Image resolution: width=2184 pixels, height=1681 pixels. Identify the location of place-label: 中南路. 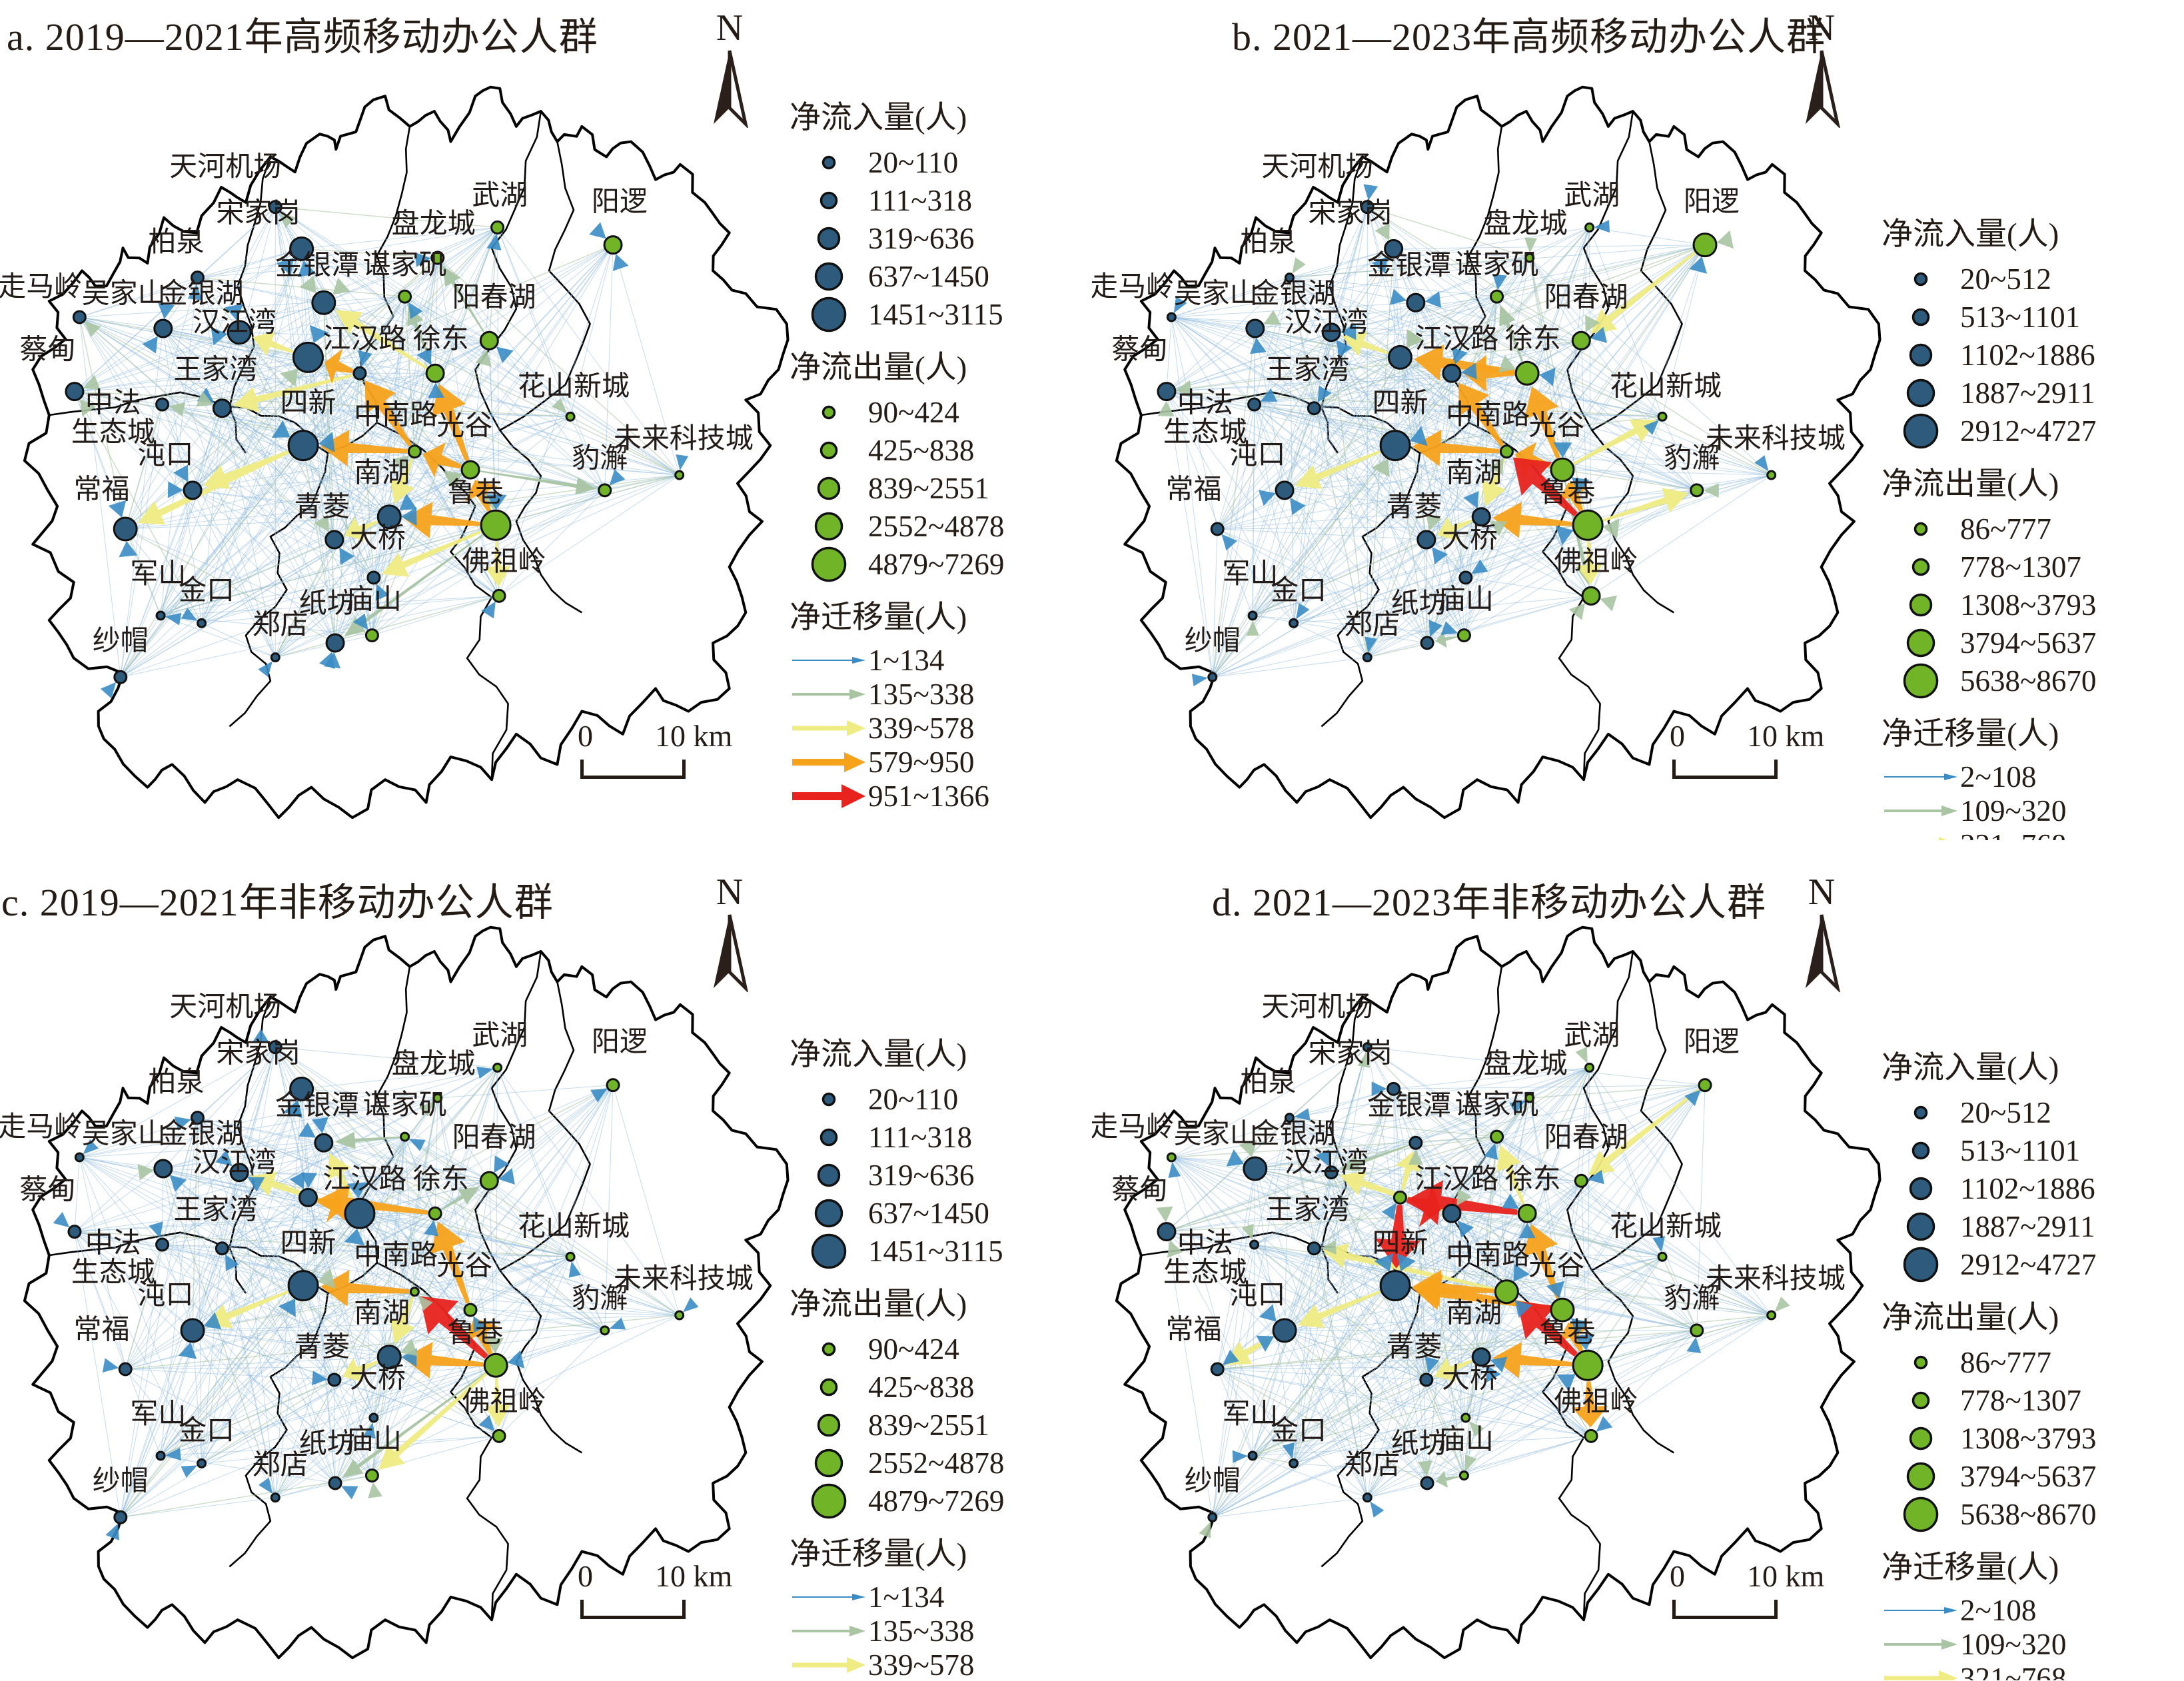
(1488, 1256).